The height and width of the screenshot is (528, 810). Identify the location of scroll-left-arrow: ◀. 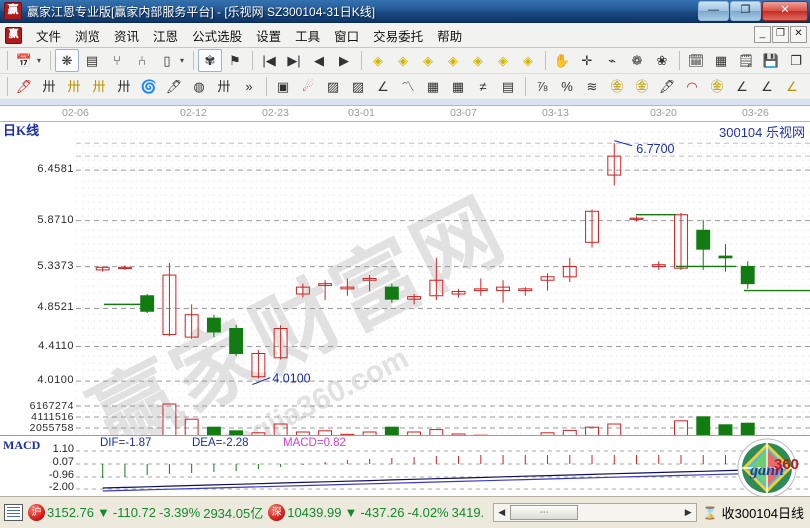
(502, 512).